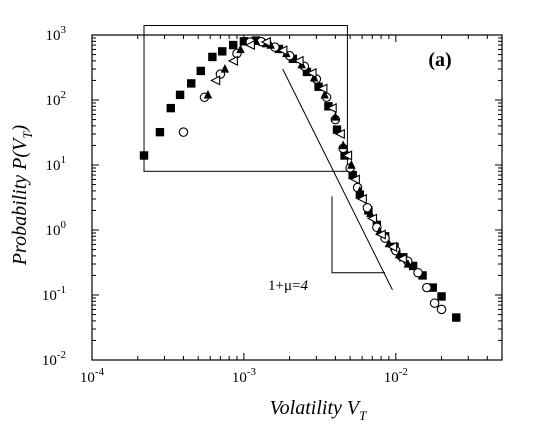 This screenshot has height=440, width=554. I want to click on y-tick-exp: 3, so click(64, 30).